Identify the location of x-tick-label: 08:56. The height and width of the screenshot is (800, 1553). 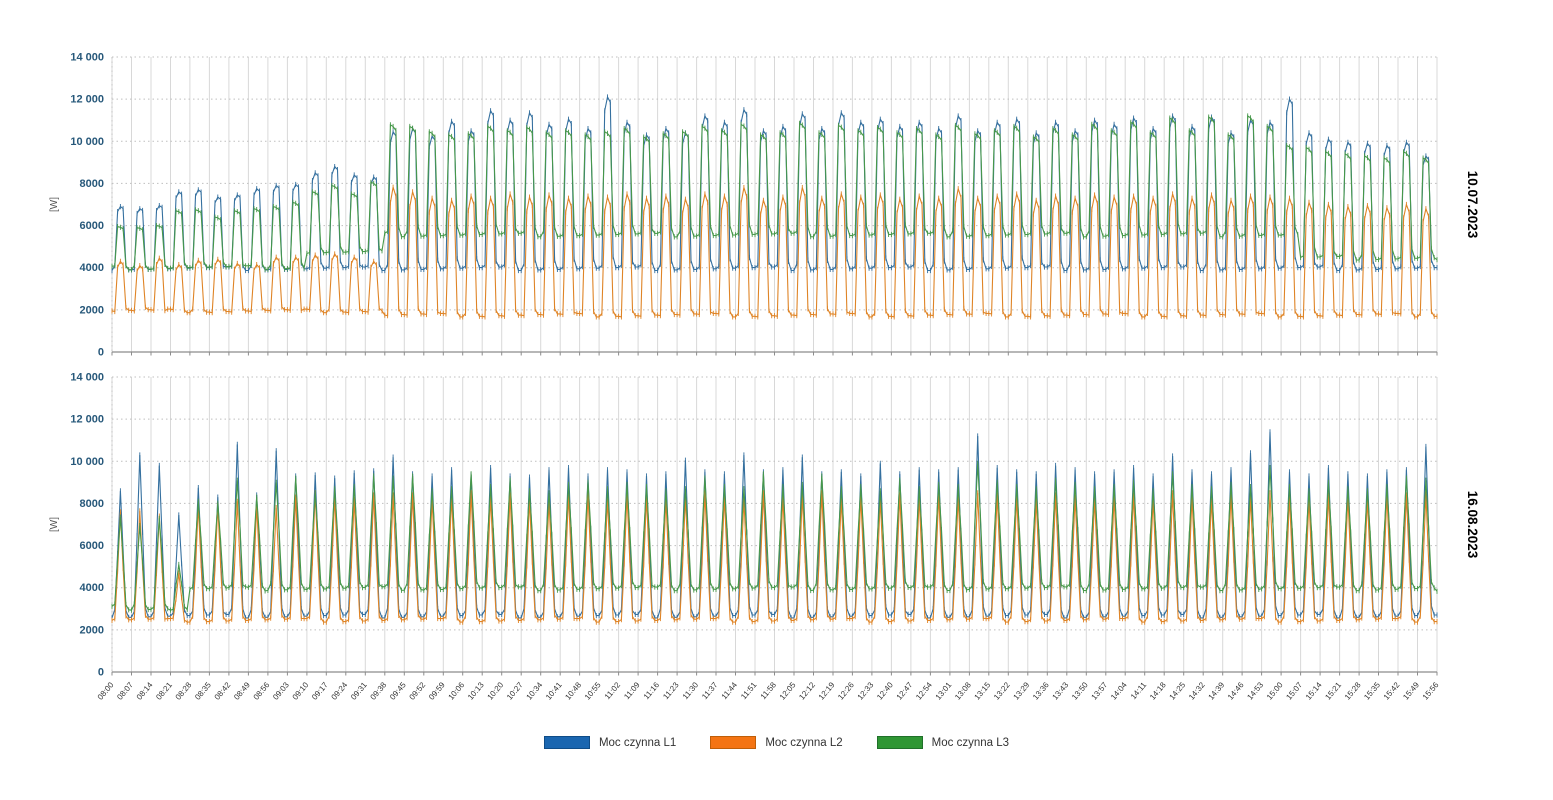
(262, 691).